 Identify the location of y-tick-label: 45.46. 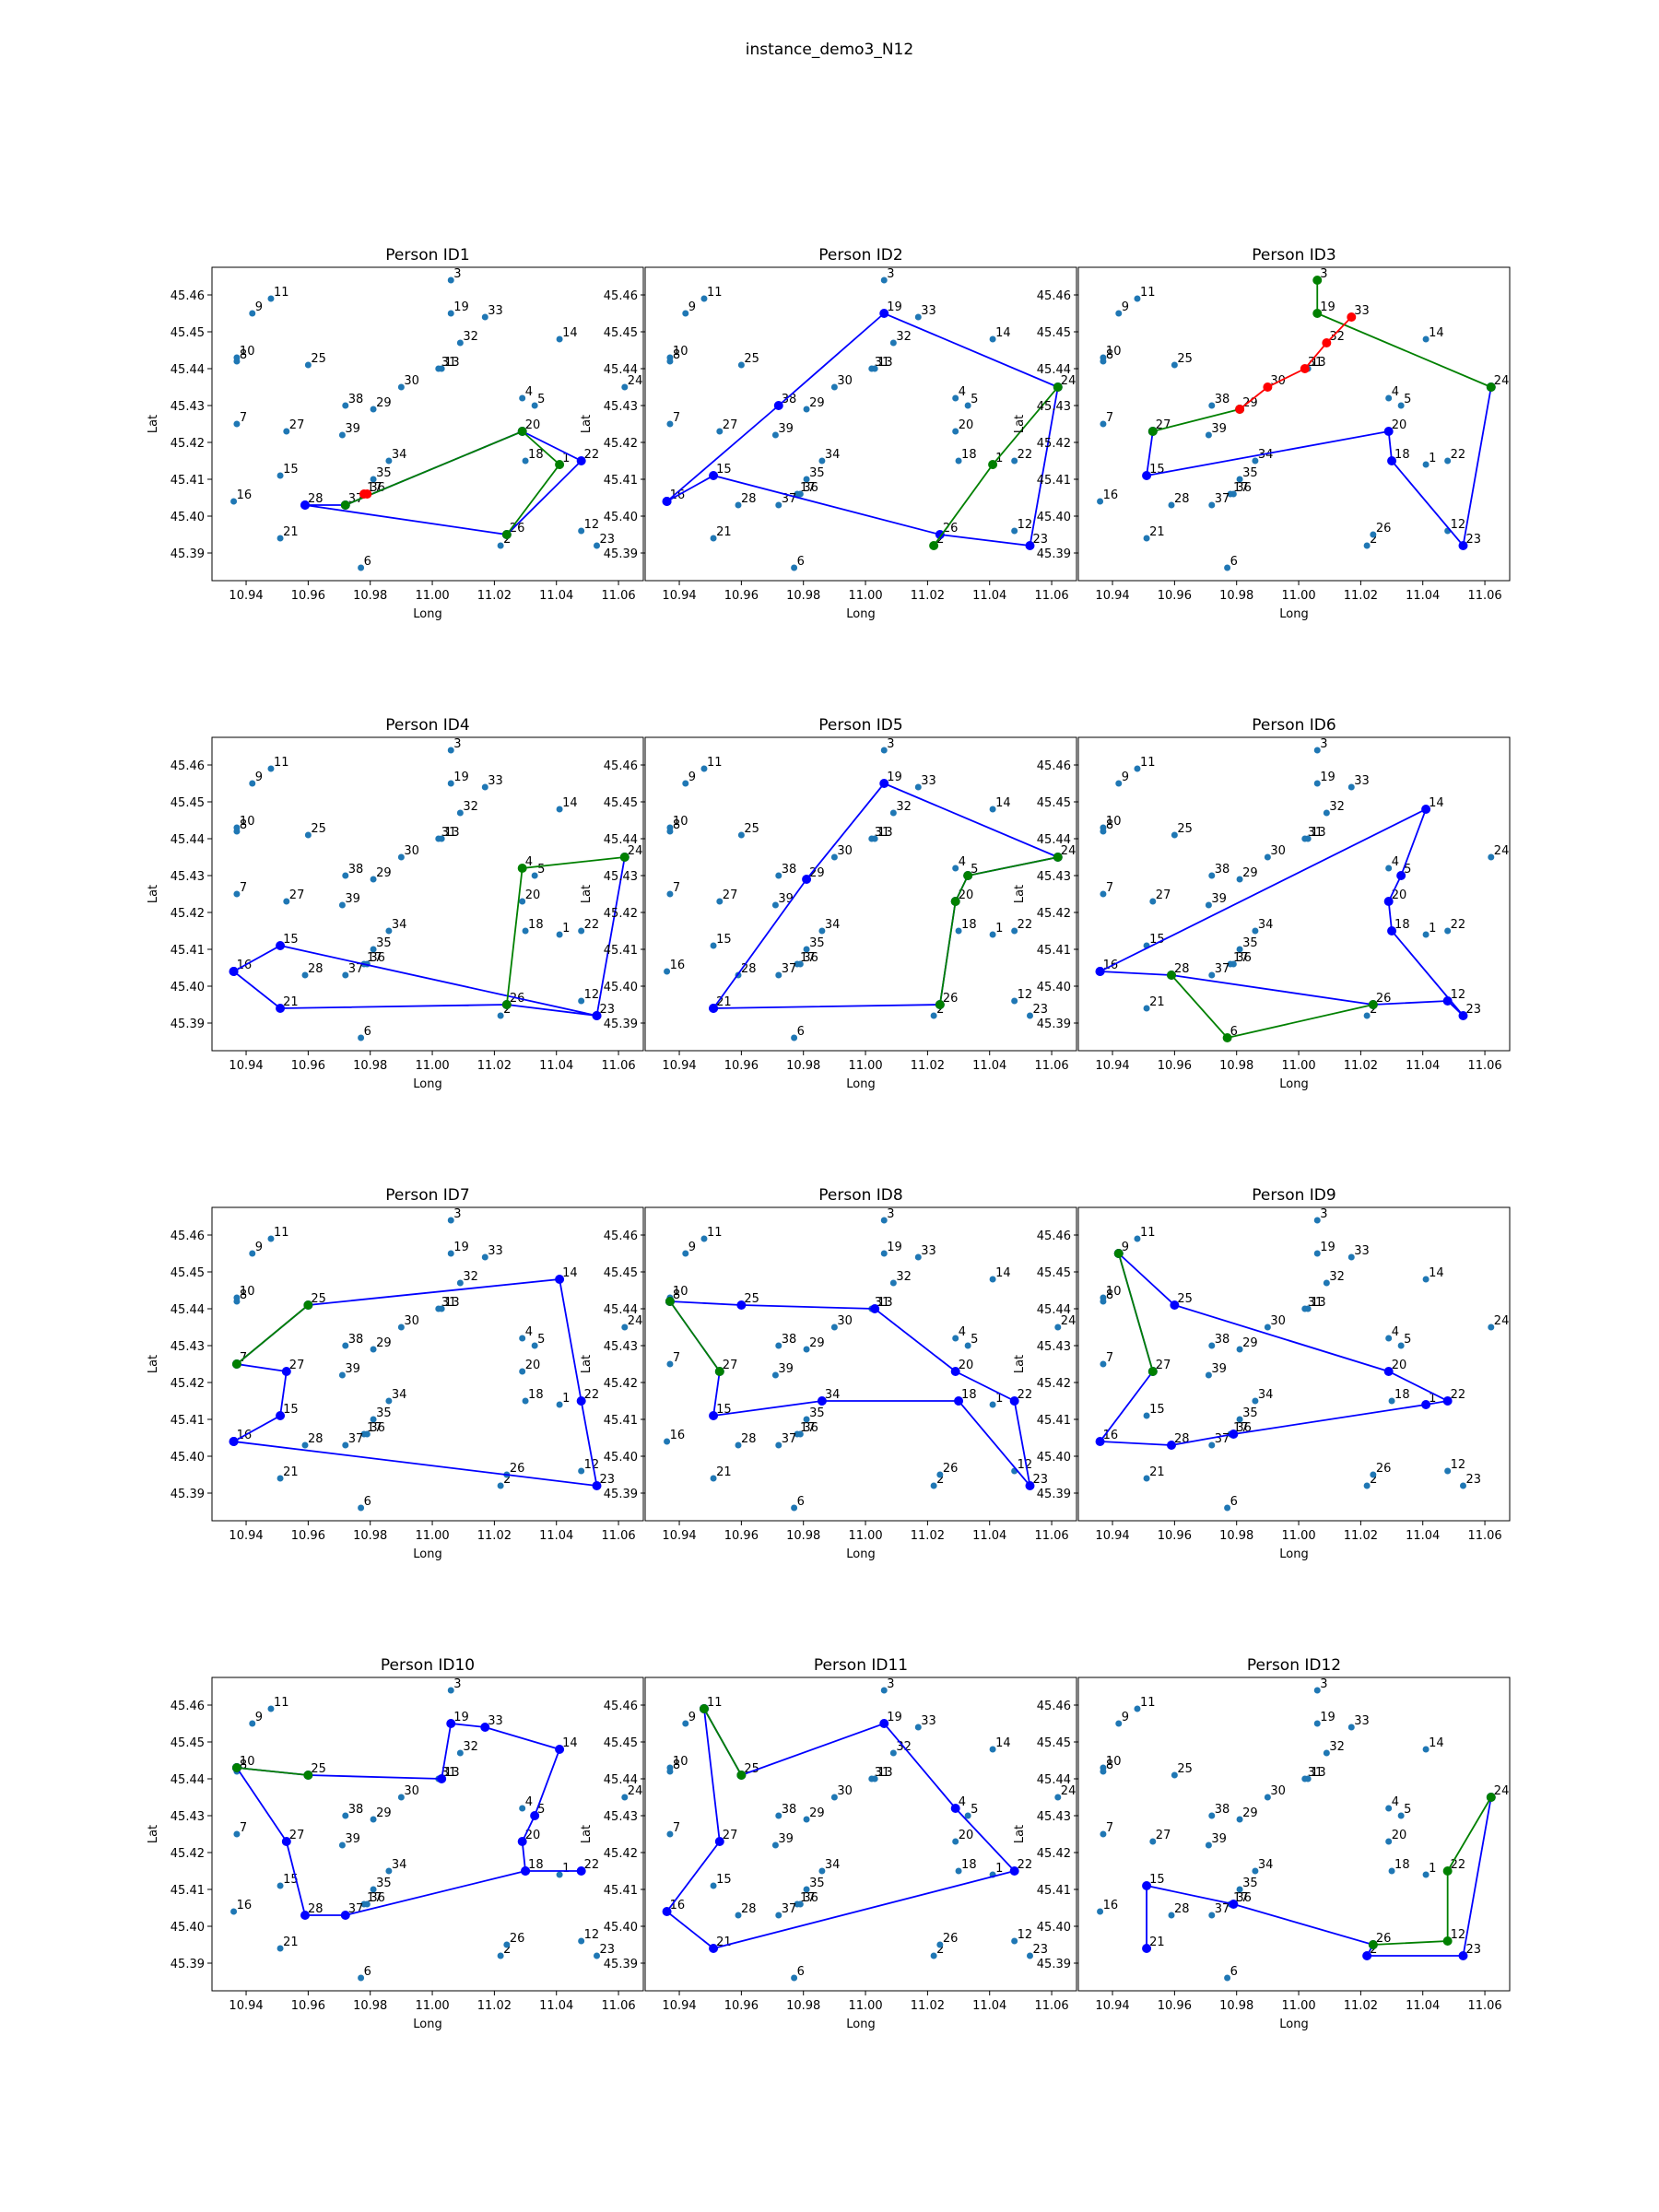
(621, 1706).